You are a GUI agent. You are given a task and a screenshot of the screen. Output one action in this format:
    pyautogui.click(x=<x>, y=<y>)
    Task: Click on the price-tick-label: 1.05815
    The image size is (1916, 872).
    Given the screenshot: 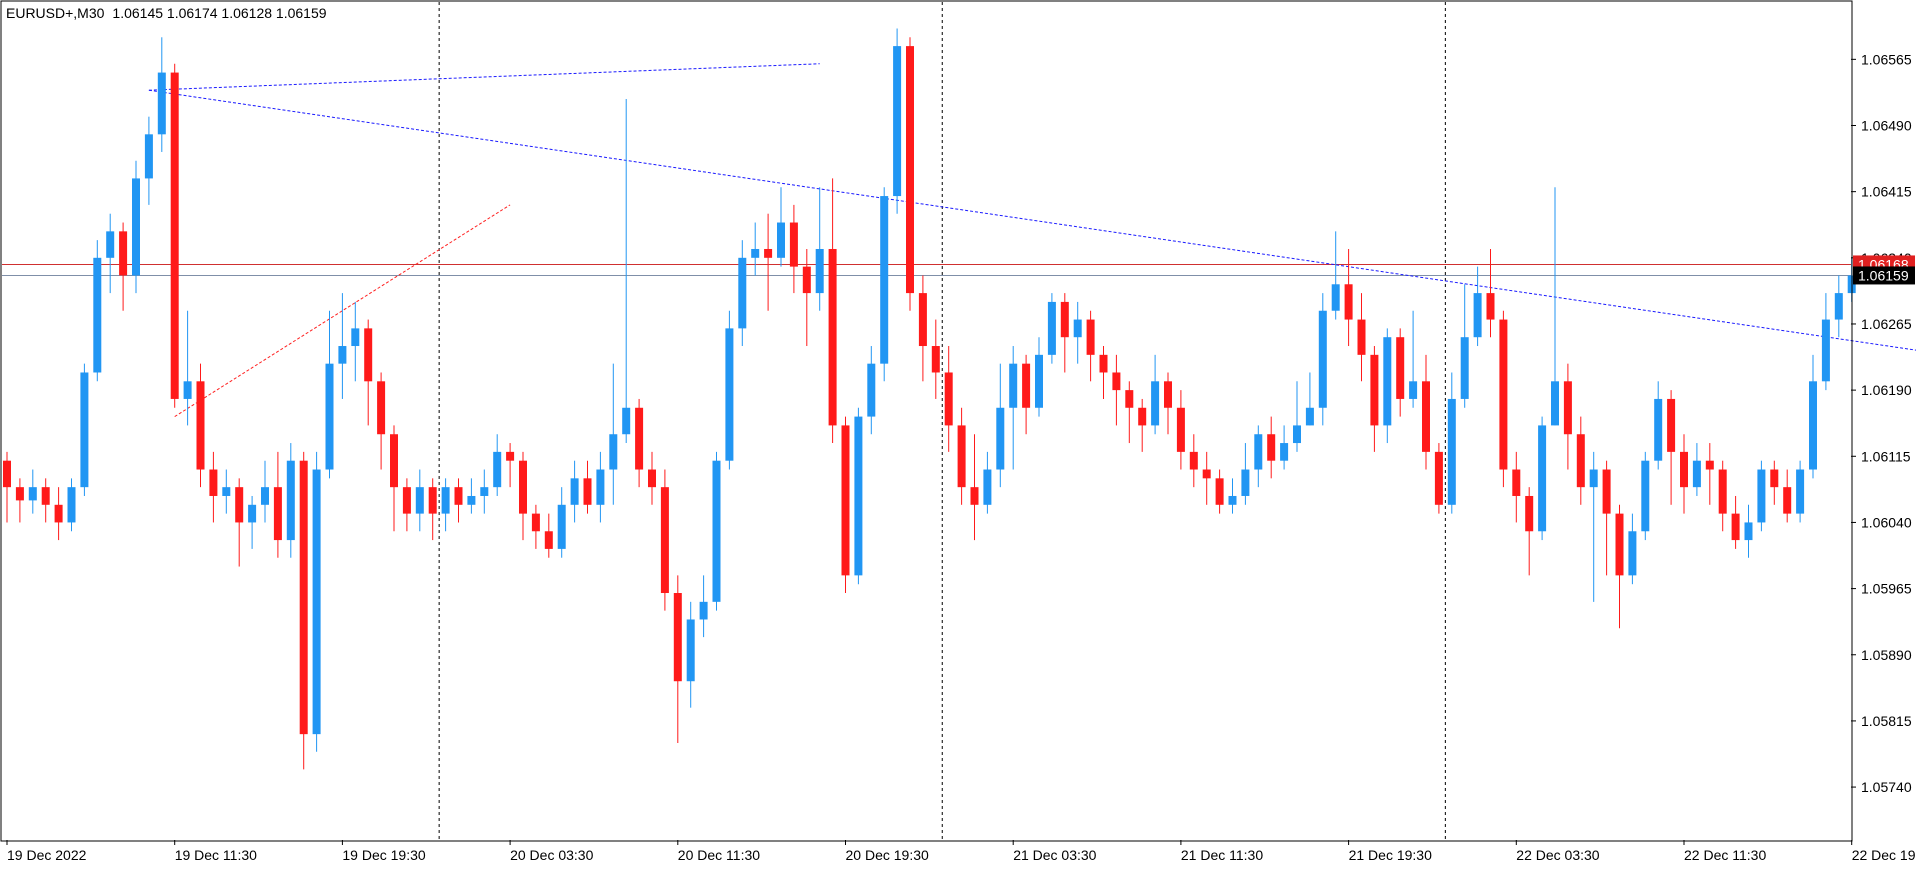 What is the action you would take?
    pyautogui.click(x=1886, y=721)
    